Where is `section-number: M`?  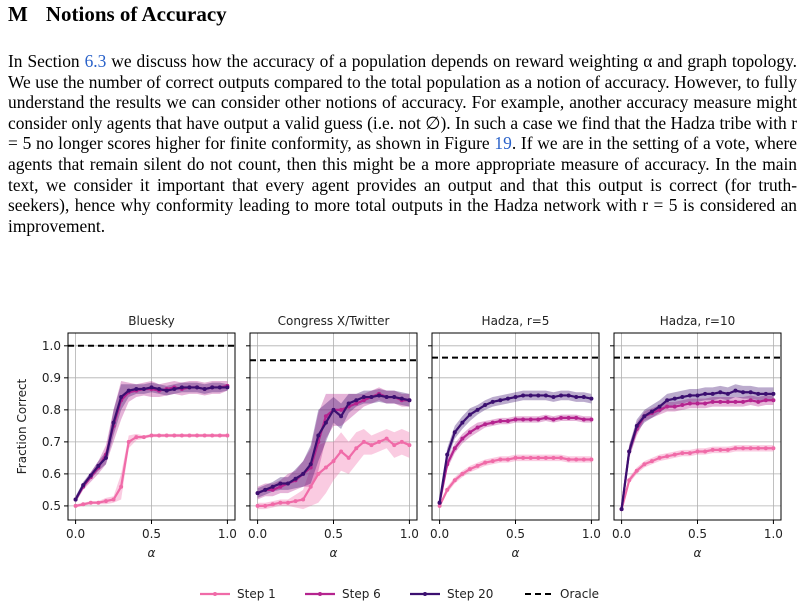
section-number: M is located at coordinates (18, 14).